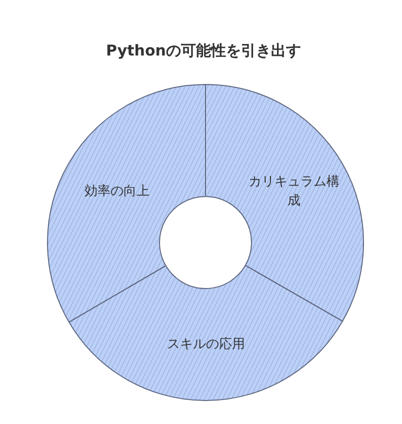 The height and width of the screenshot is (424, 402). Describe the element at coordinates (117, 191) in the screenshot. I see `slice-label: 効率の向上` at that location.